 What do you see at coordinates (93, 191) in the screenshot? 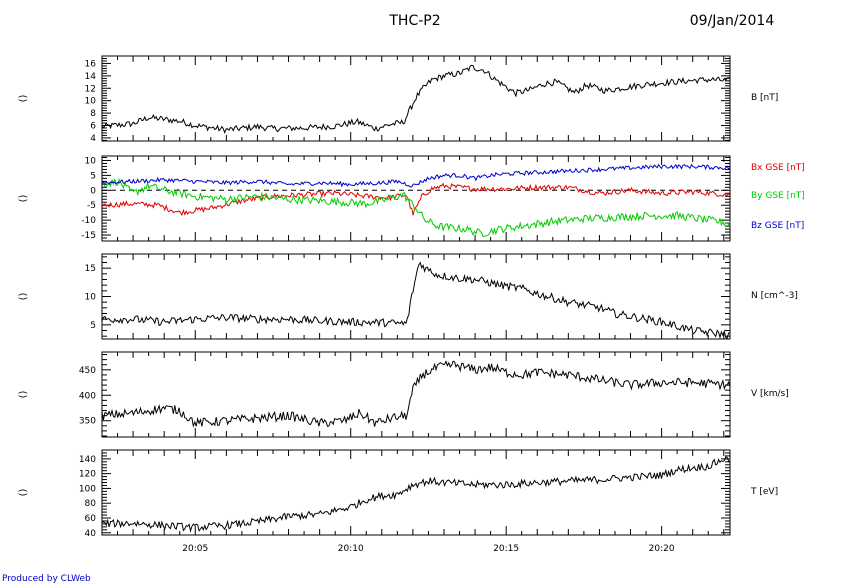
I see `y-tick-label: 0` at bounding box center [93, 191].